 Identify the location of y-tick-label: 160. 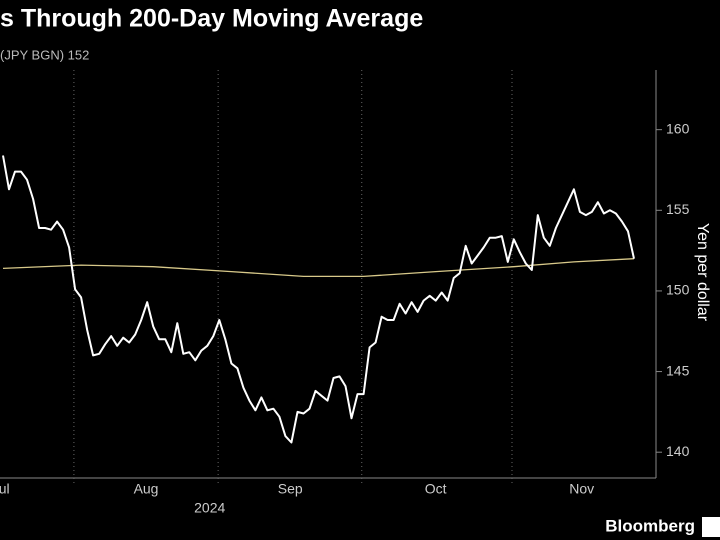
(678, 128).